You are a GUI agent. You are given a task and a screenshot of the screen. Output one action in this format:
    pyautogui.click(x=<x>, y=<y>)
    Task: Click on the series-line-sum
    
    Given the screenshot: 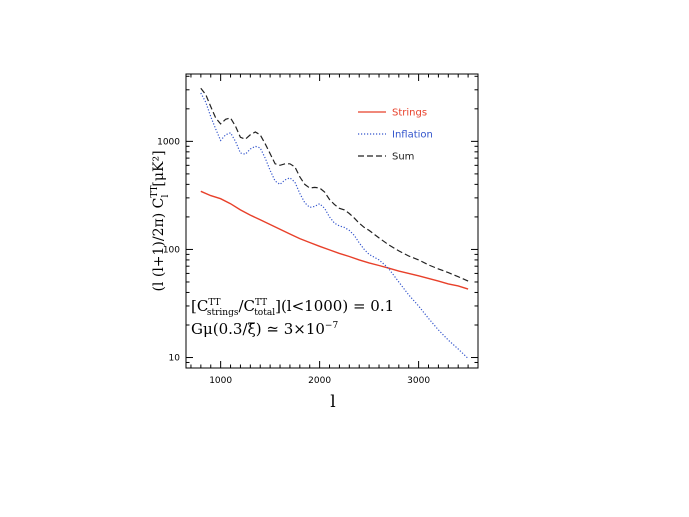 What is the action you would take?
    pyautogui.click(x=334, y=184)
    